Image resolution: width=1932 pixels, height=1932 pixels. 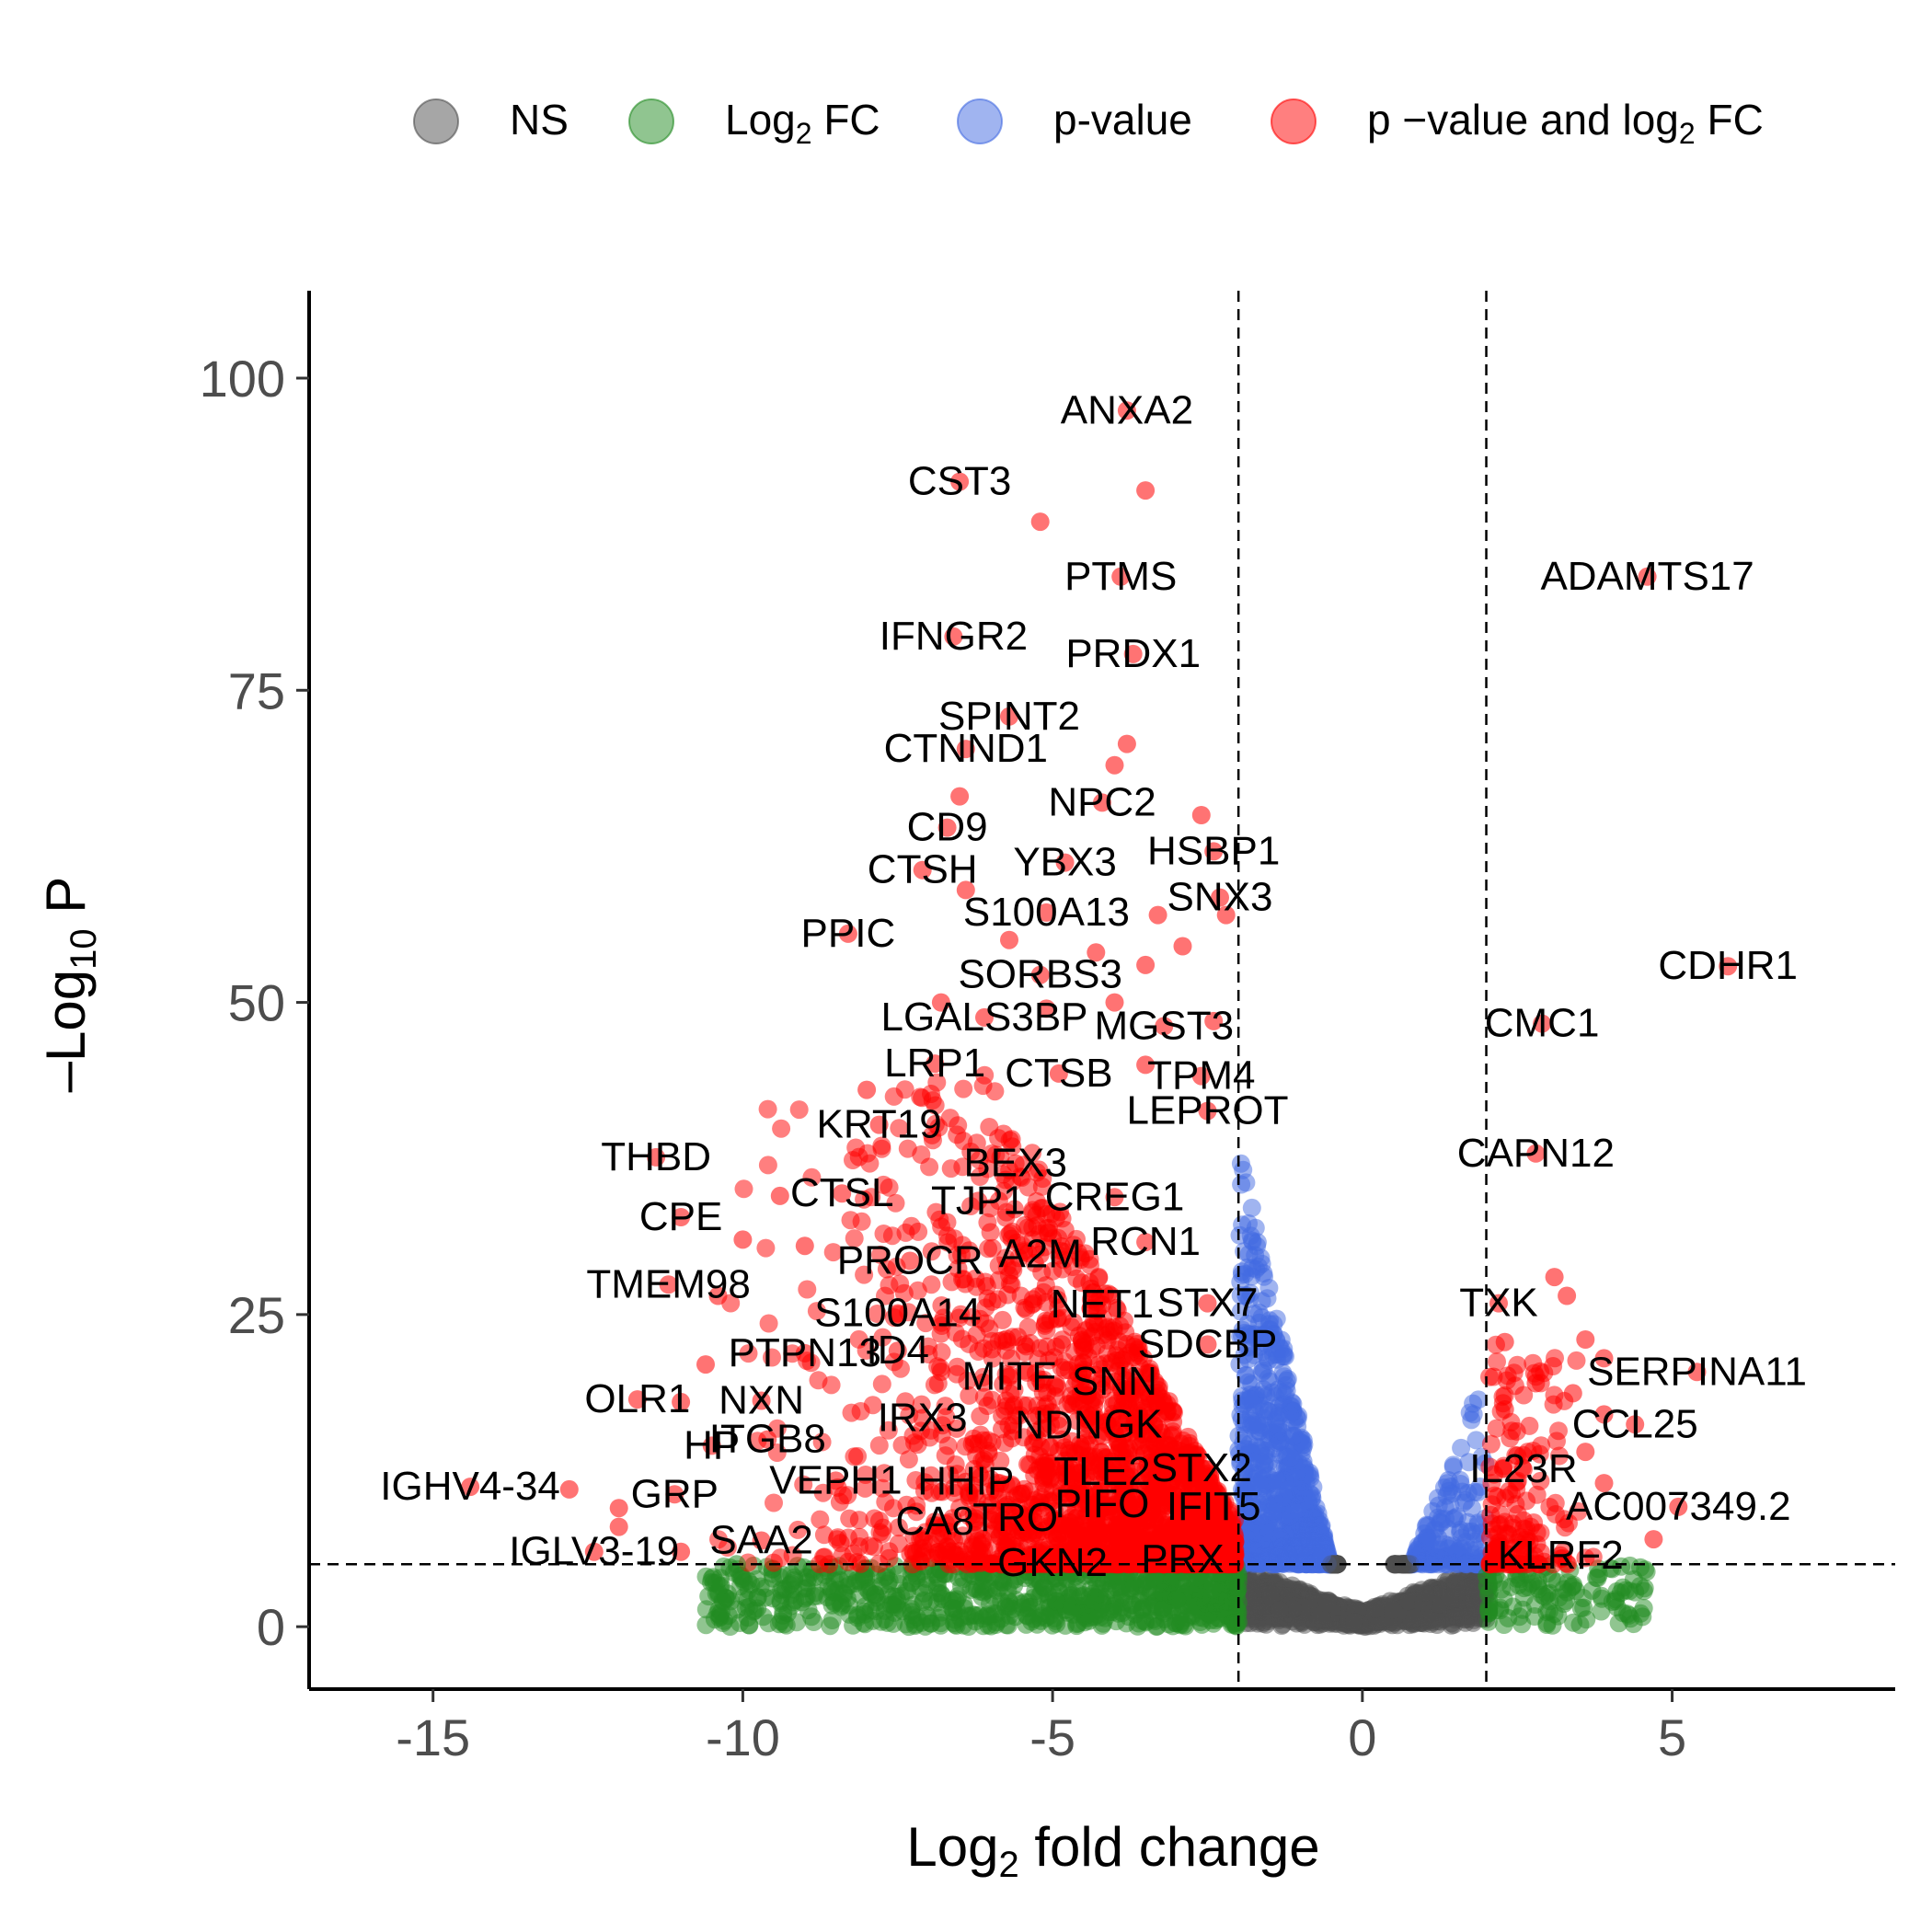 I want to click on legend-label: p −value and log2 FC, so click(x=1565, y=123).